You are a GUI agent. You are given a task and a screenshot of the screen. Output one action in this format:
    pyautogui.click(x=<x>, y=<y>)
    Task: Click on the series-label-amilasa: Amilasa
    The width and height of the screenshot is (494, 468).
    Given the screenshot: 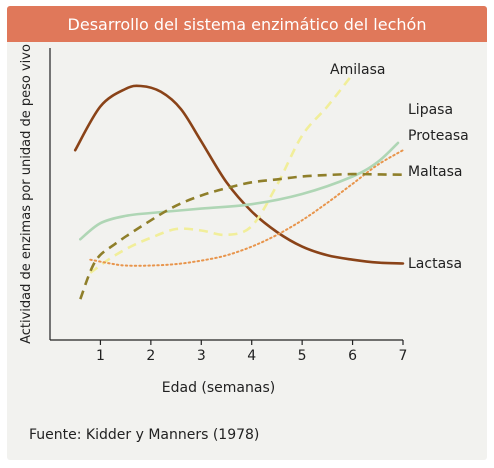 What is the action you would take?
    pyautogui.click(x=357, y=70)
    